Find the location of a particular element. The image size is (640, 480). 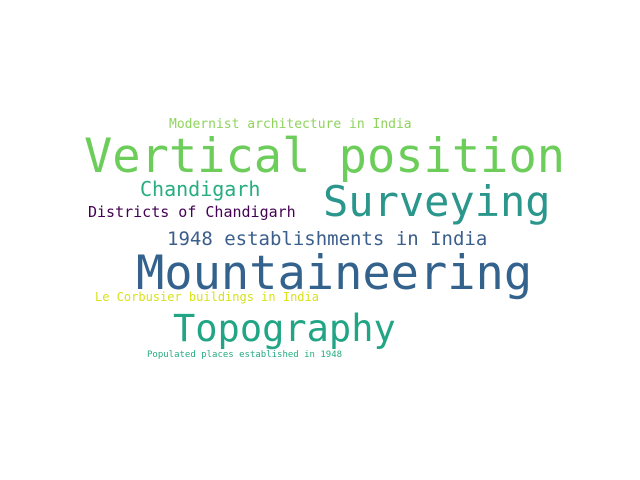

word-1948-establishments-in-india: 1948 establishments in India is located at coordinates (327, 239).